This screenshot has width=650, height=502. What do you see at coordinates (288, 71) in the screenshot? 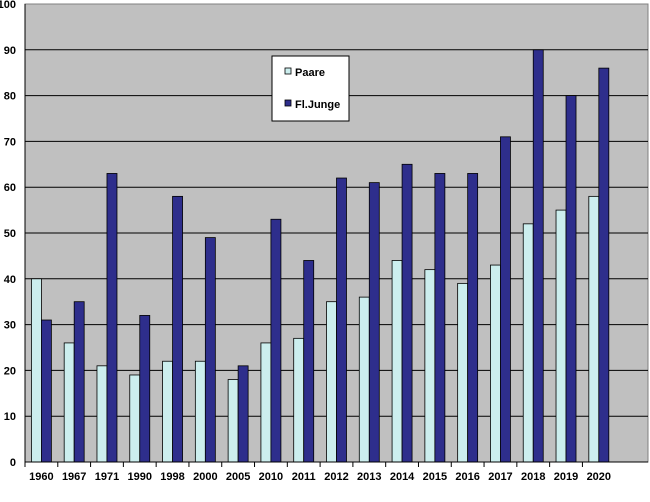
I see `legend-swatch-paare` at bounding box center [288, 71].